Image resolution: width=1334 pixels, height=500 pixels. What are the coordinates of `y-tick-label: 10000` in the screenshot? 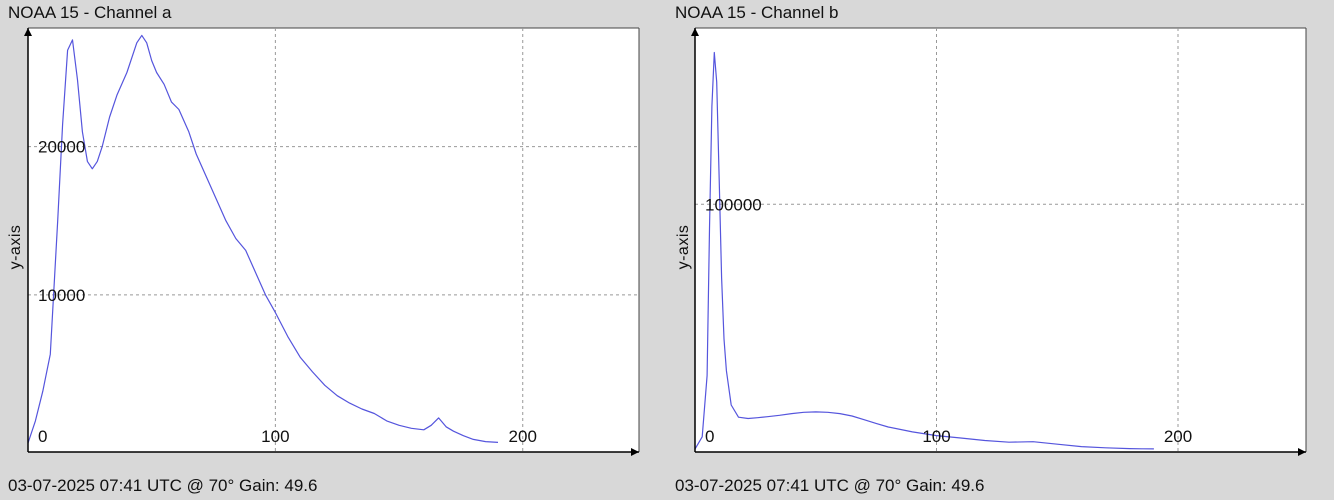 It's located at (61, 295).